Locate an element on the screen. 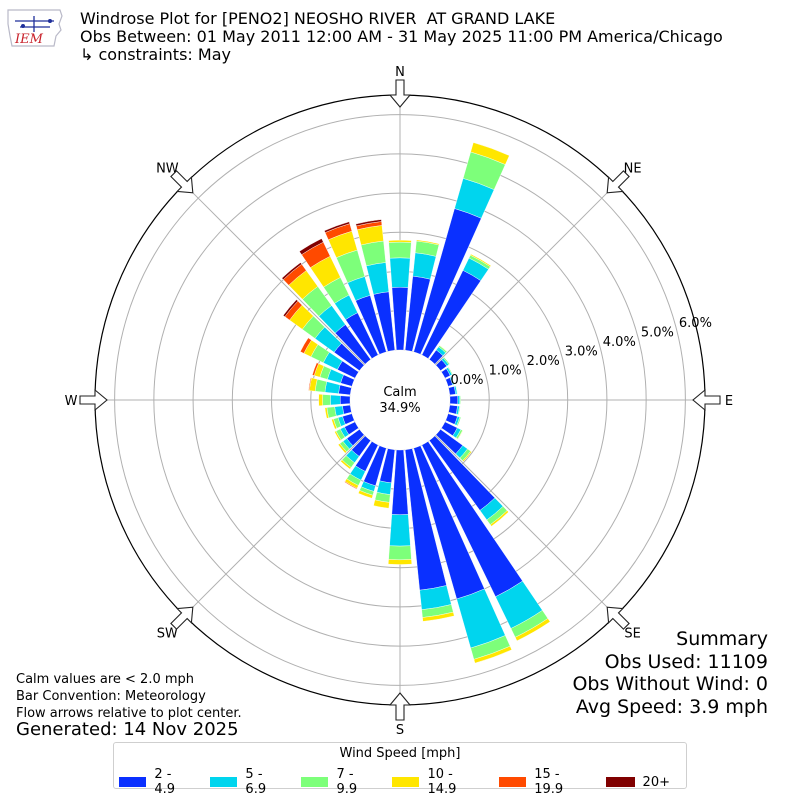 The height and width of the screenshot is (800, 800). direction-label: NW is located at coordinates (167, 168).